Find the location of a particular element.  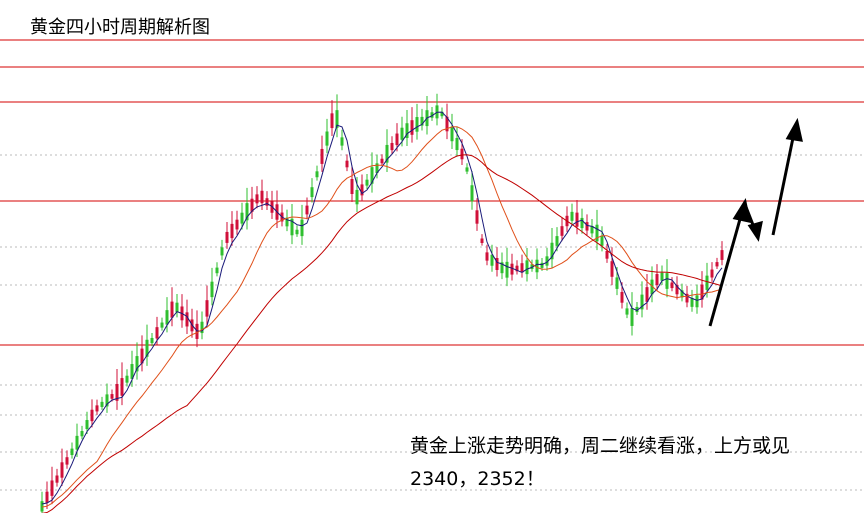

arrowhead is located at coordinates (794, 129).